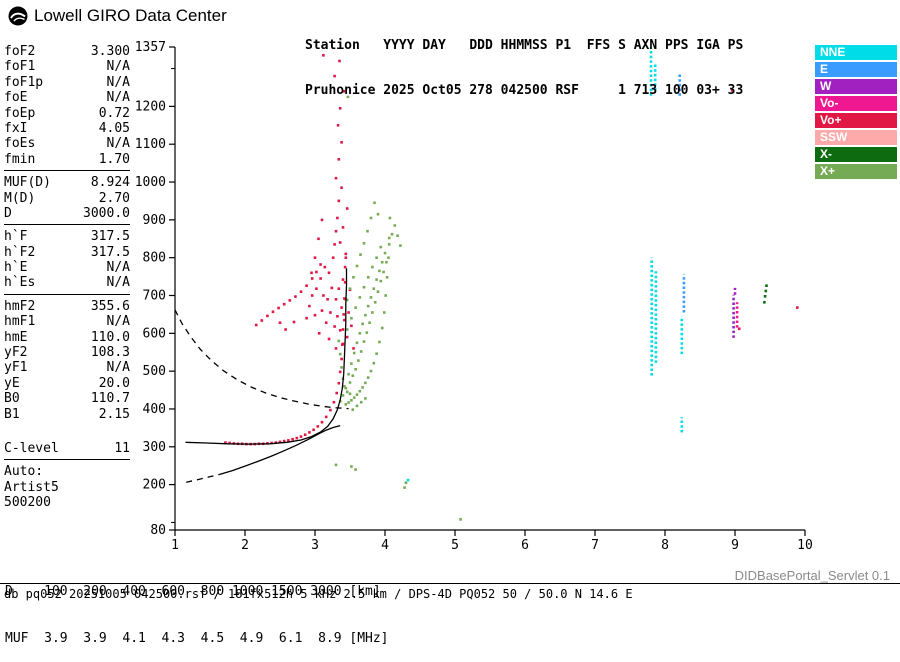 This screenshot has width=900, height=662. Describe the element at coordinates (114, 113) in the screenshot. I see `param-value: 0.72` at that location.